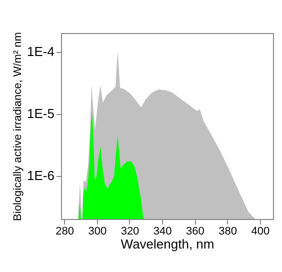 Image resolution: width=282 pixels, height=272 pixels. I want to click on x-axis-title: Wavelength, nm, so click(167, 244).